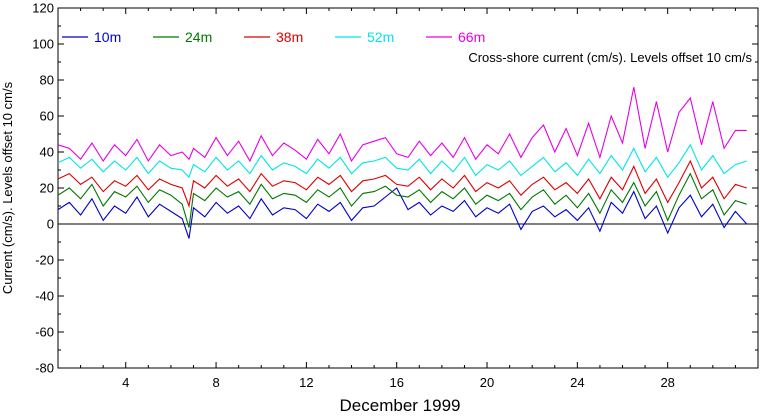 The width and height of the screenshot is (765, 419). Describe the element at coordinates (47, 116) in the screenshot. I see `y-tick-label: 60` at that location.